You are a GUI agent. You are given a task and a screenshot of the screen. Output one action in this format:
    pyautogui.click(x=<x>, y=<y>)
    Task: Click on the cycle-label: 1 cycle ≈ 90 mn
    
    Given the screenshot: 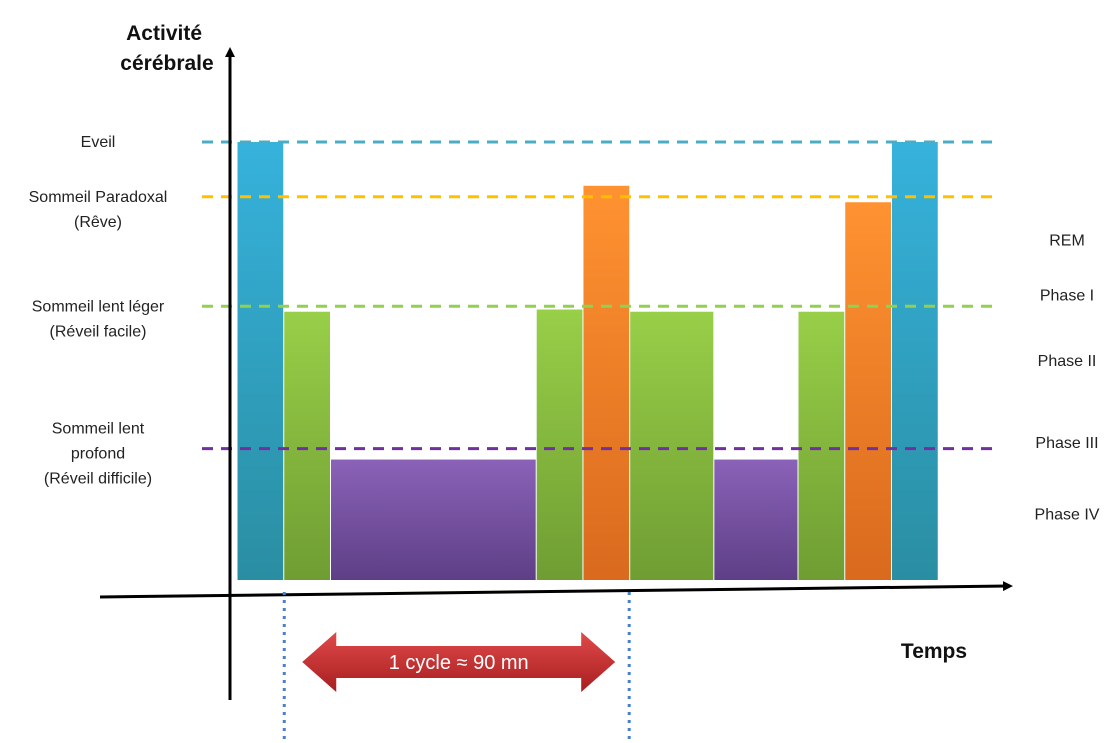 What is the action you would take?
    pyautogui.click(x=459, y=663)
    